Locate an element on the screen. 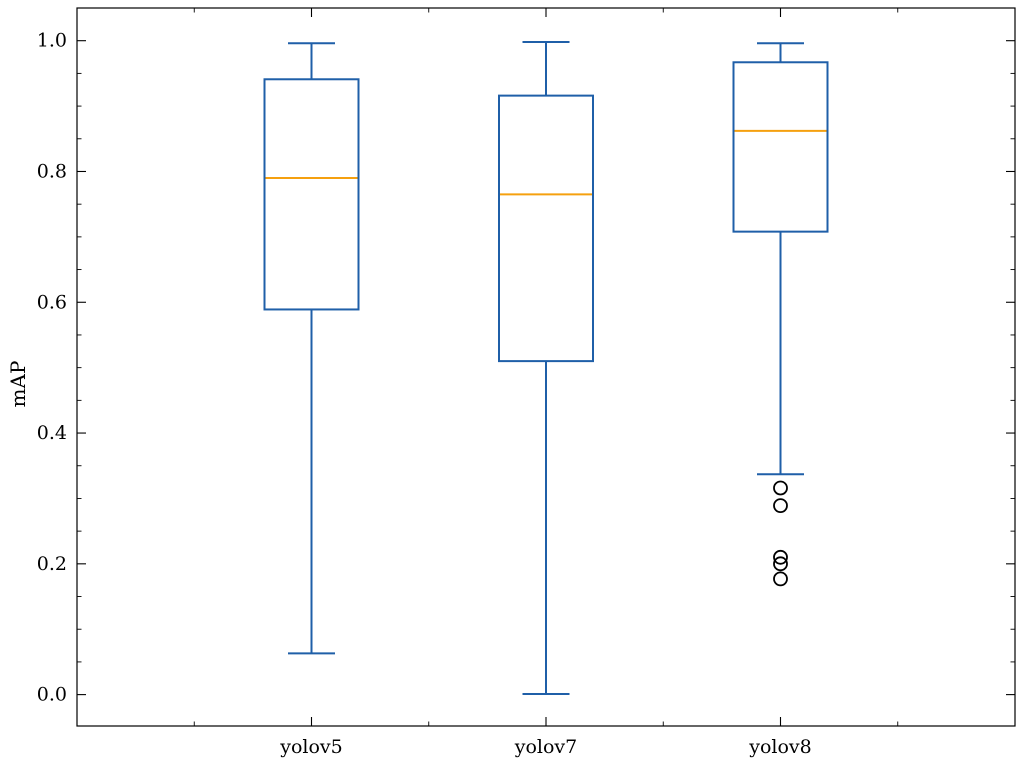  y-tick-label: 0.8 is located at coordinates (52, 171).